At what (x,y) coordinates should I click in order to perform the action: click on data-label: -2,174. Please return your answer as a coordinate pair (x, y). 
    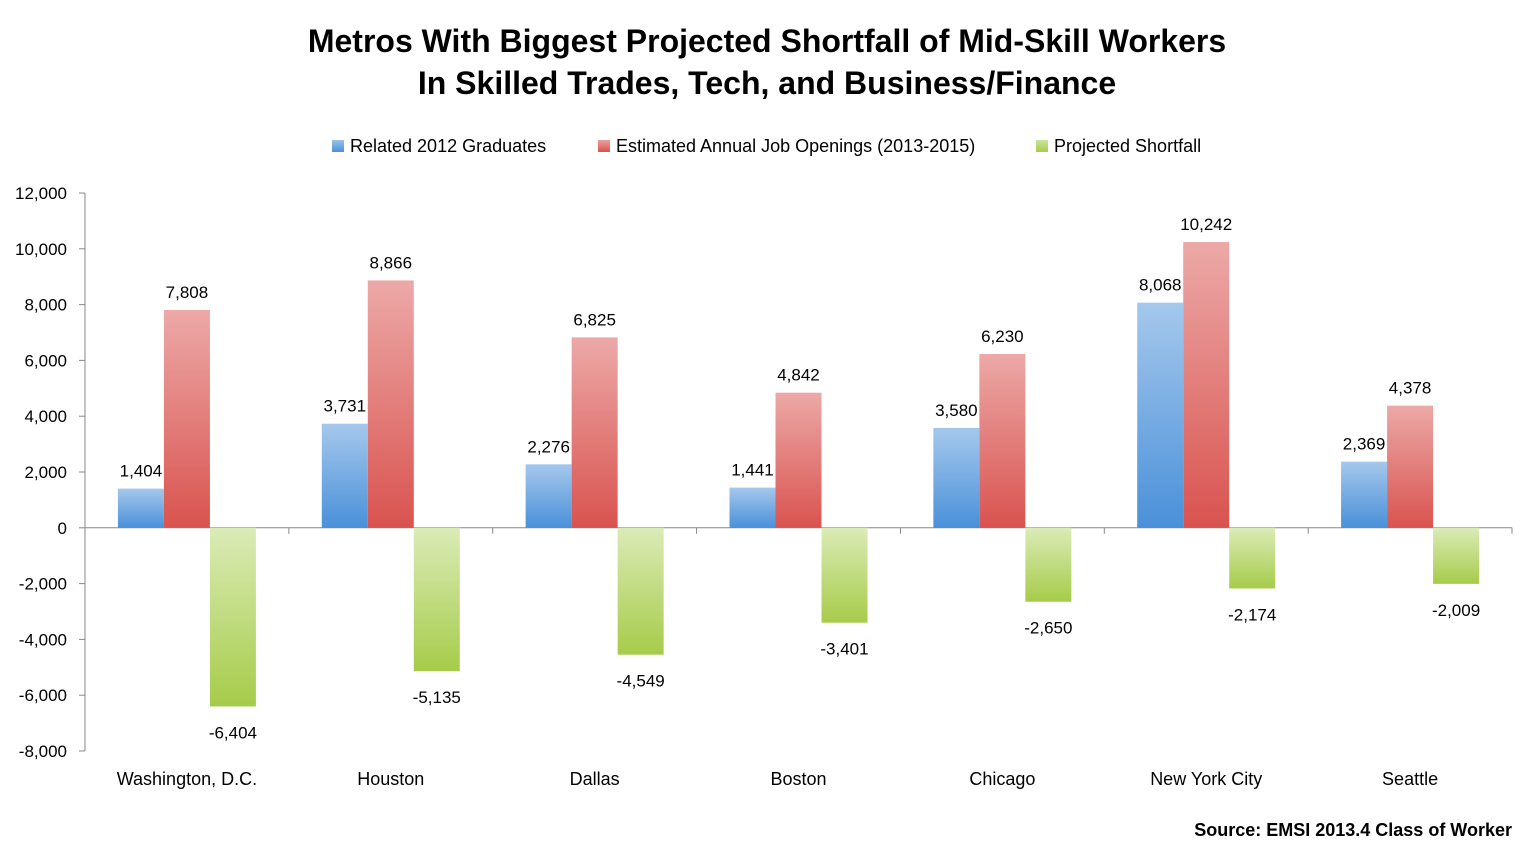
    Looking at the image, I should click on (1252, 614).